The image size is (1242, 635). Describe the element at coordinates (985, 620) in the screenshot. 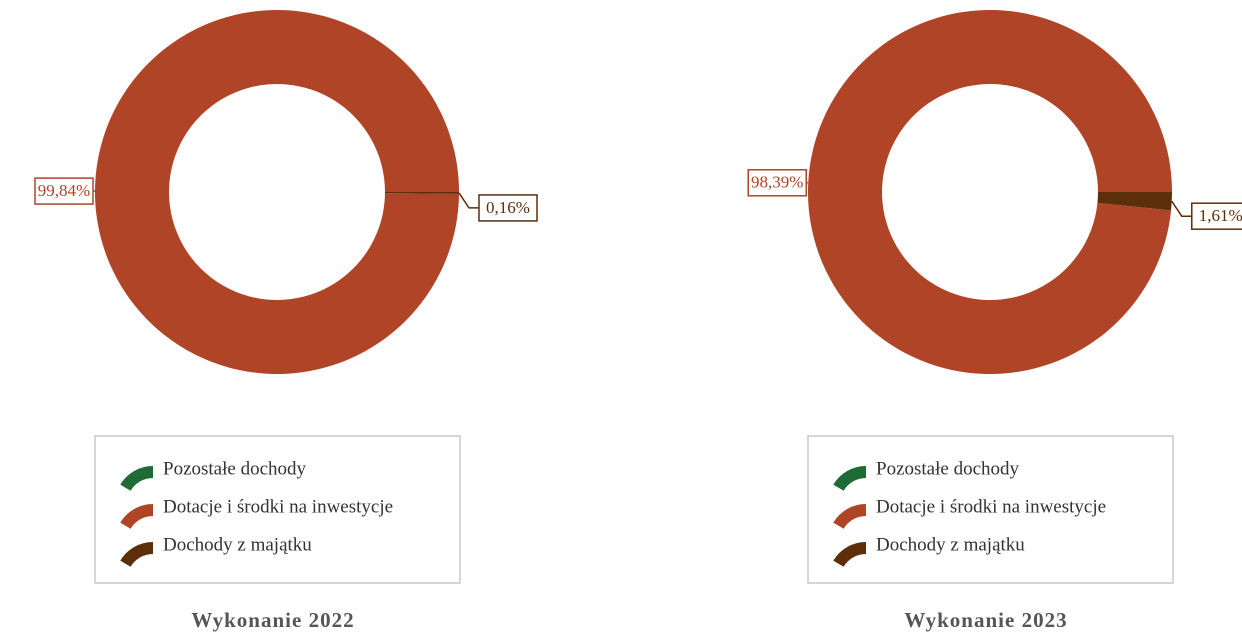

I see `chart-title: Wykonanie 2023` at that location.